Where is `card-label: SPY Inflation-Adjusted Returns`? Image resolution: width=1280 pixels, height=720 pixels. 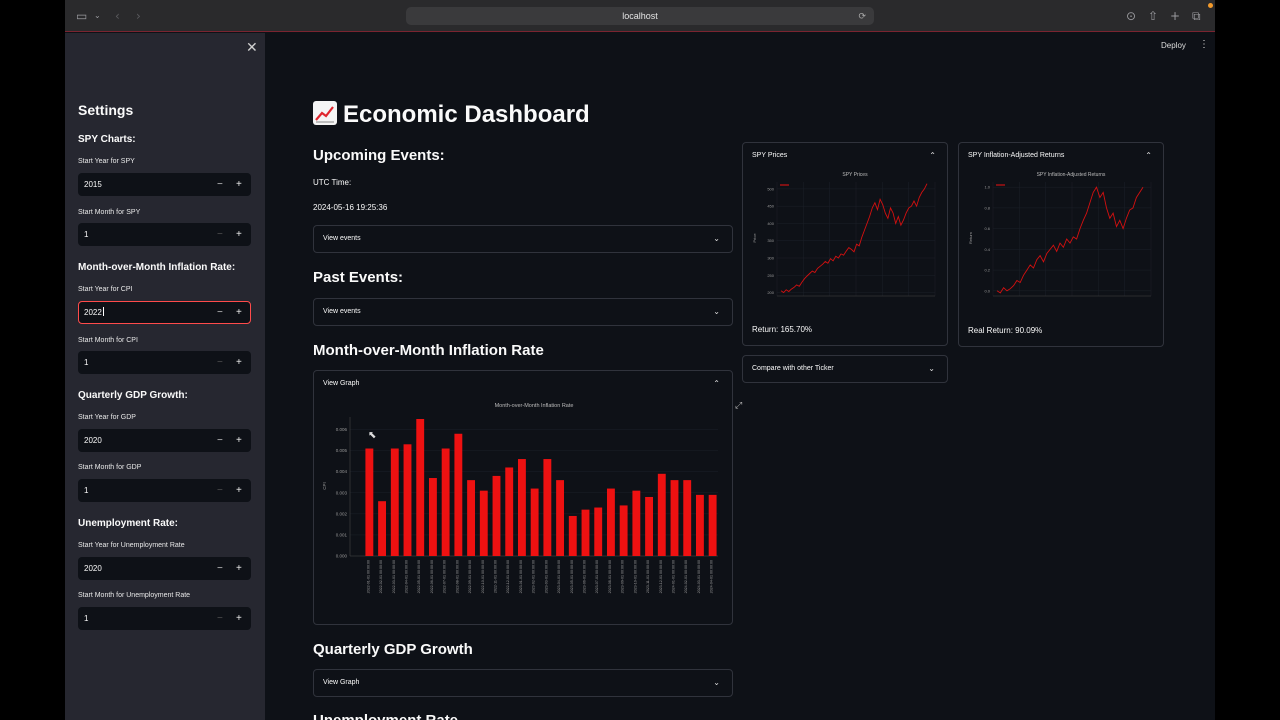 card-label: SPY Inflation-Adjusted Returns is located at coordinates (1016, 155).